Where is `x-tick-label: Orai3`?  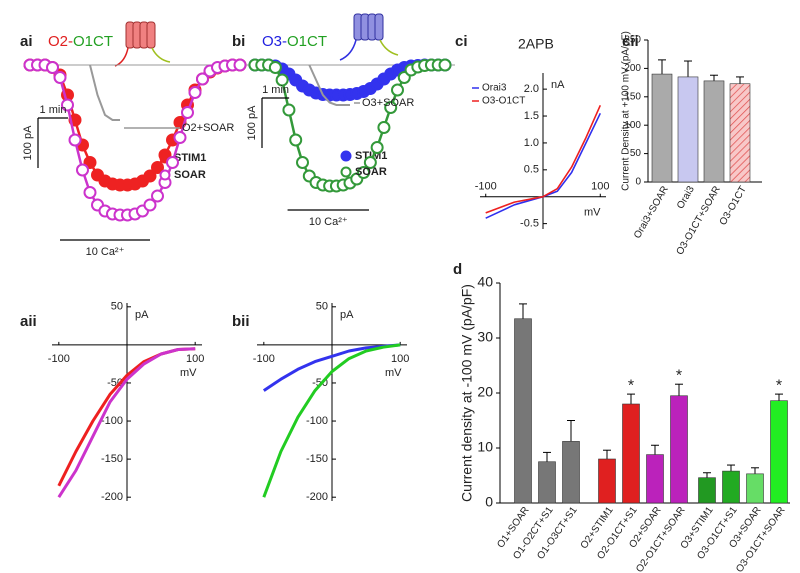
x-tick-label: Orai3 is located at coordinates (686, 197).